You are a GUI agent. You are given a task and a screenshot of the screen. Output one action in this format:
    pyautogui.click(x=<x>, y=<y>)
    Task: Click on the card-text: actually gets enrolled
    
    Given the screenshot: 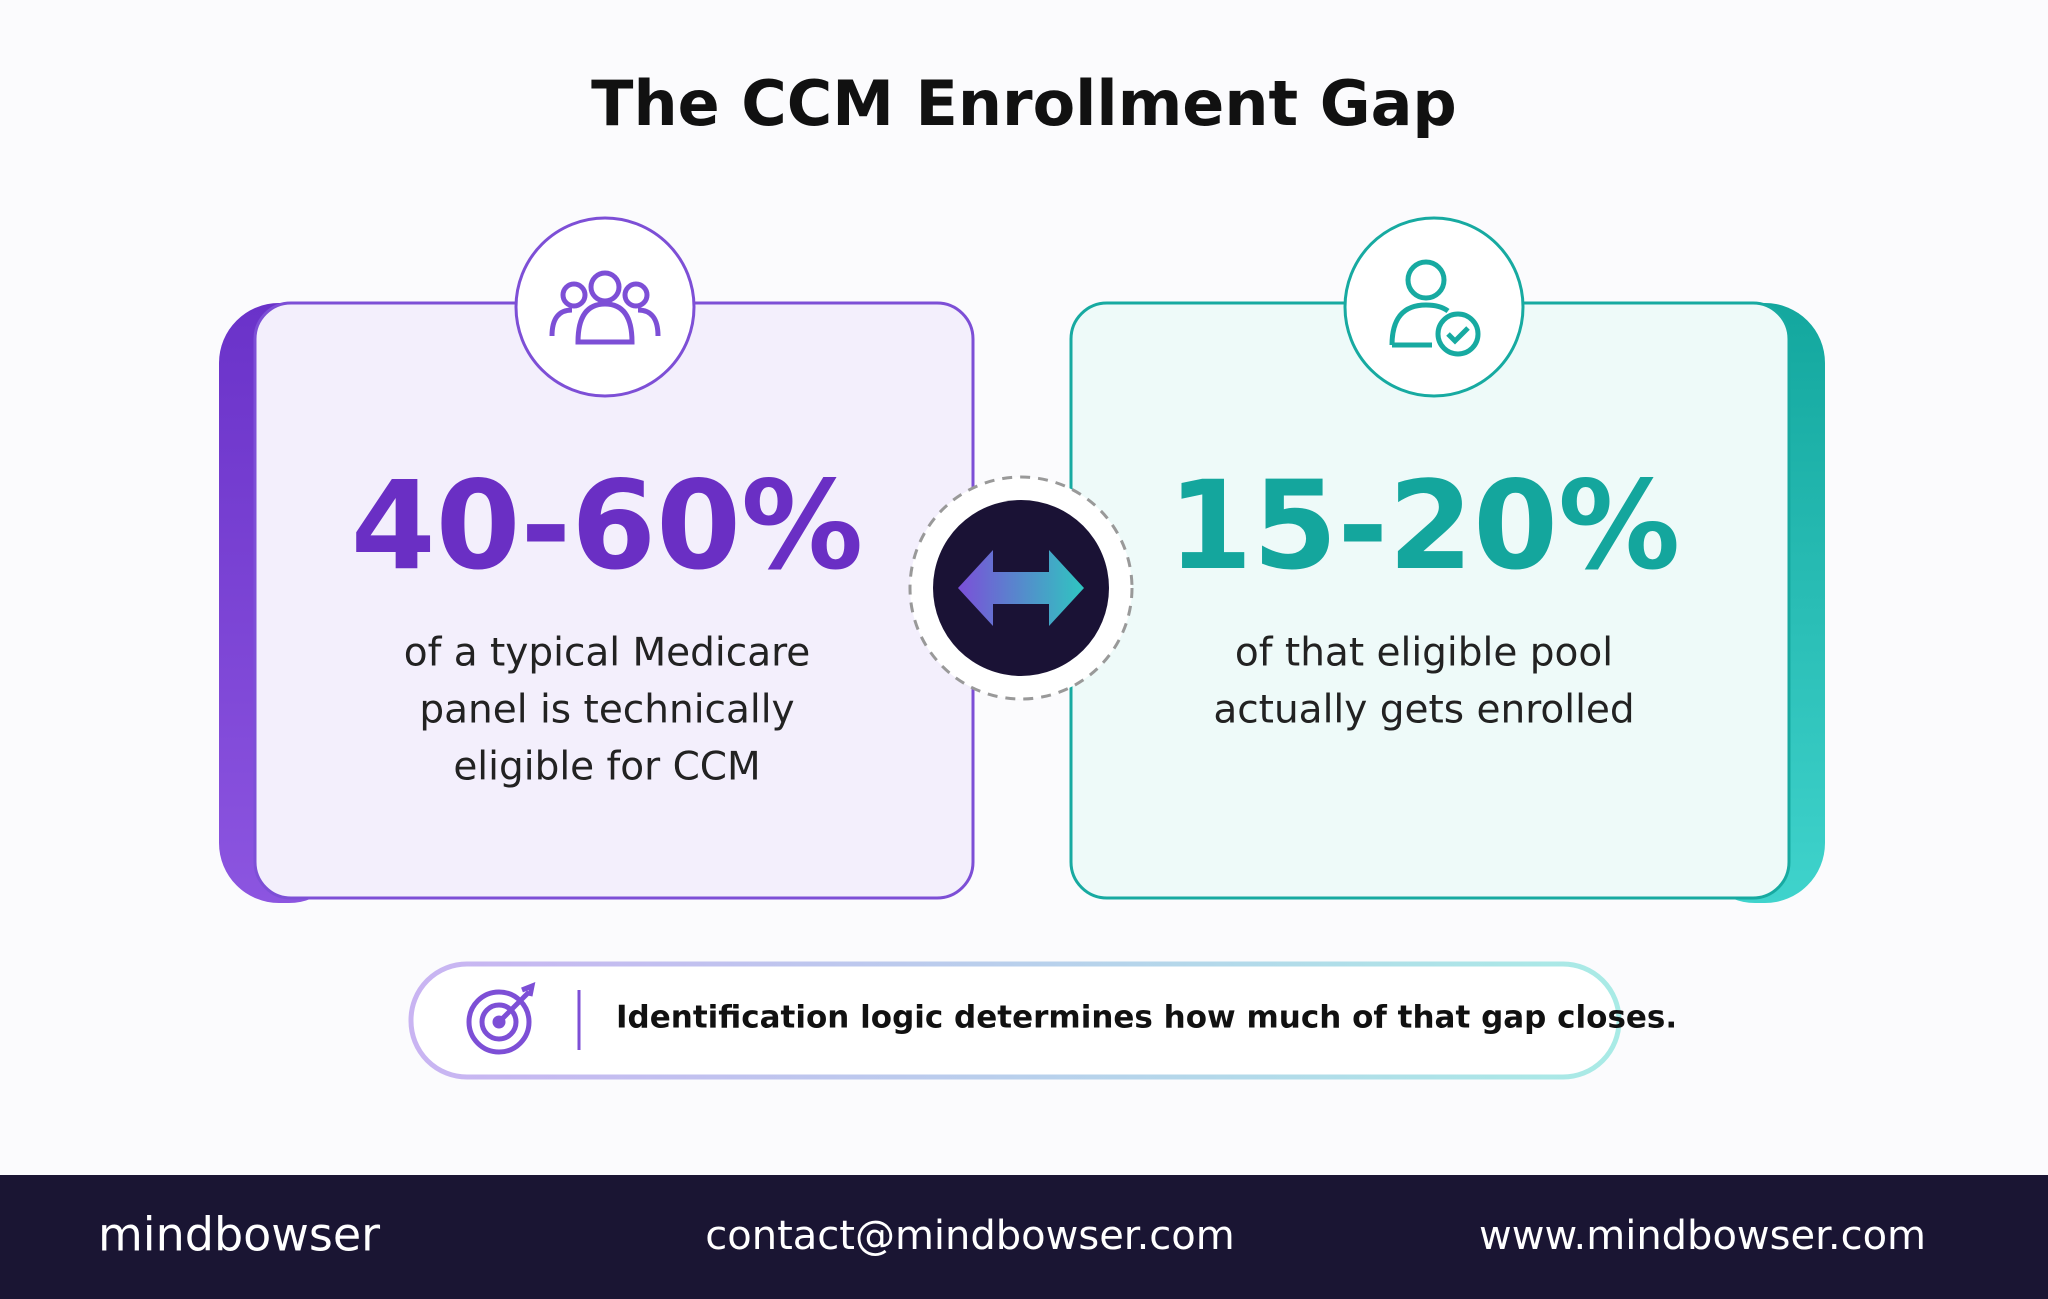 What is the action you would take?
    pyautogui.click(x=1423, y=710)
    